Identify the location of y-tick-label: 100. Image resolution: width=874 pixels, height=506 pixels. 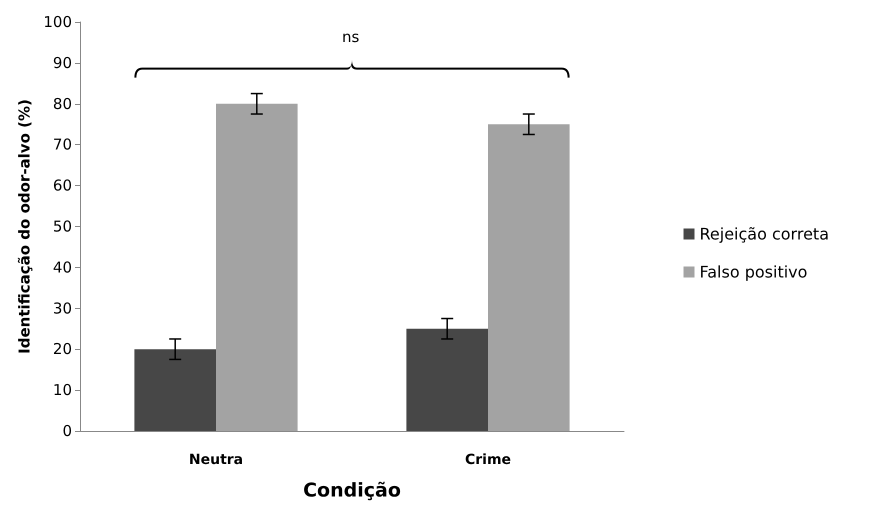
(57, 22).